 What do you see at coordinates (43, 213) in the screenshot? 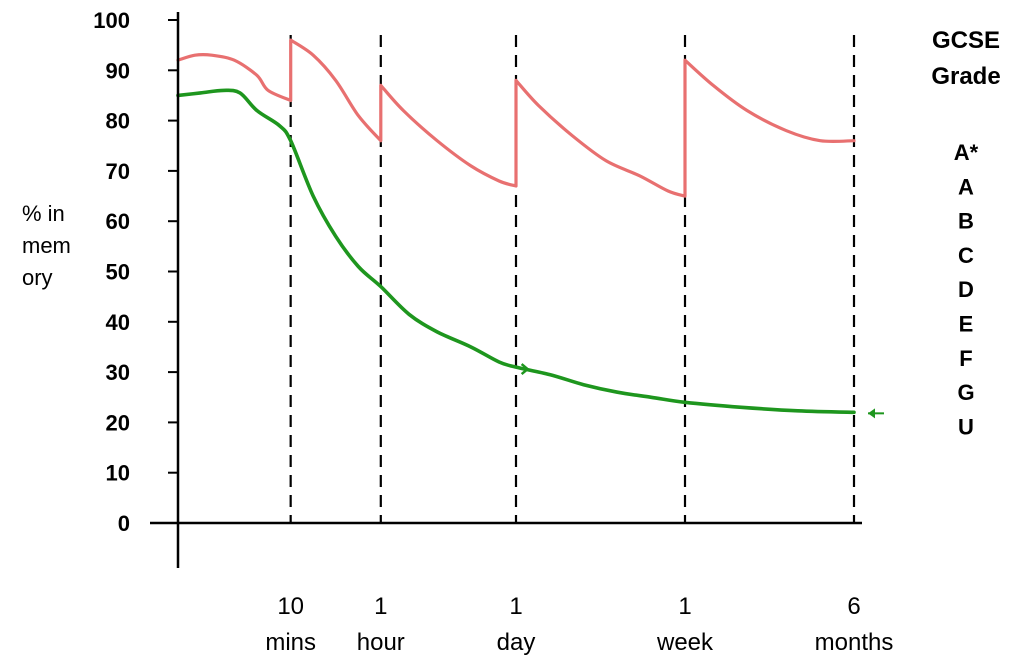
I see `y-axis-label-line: % in` at bounding box center [43, 213].